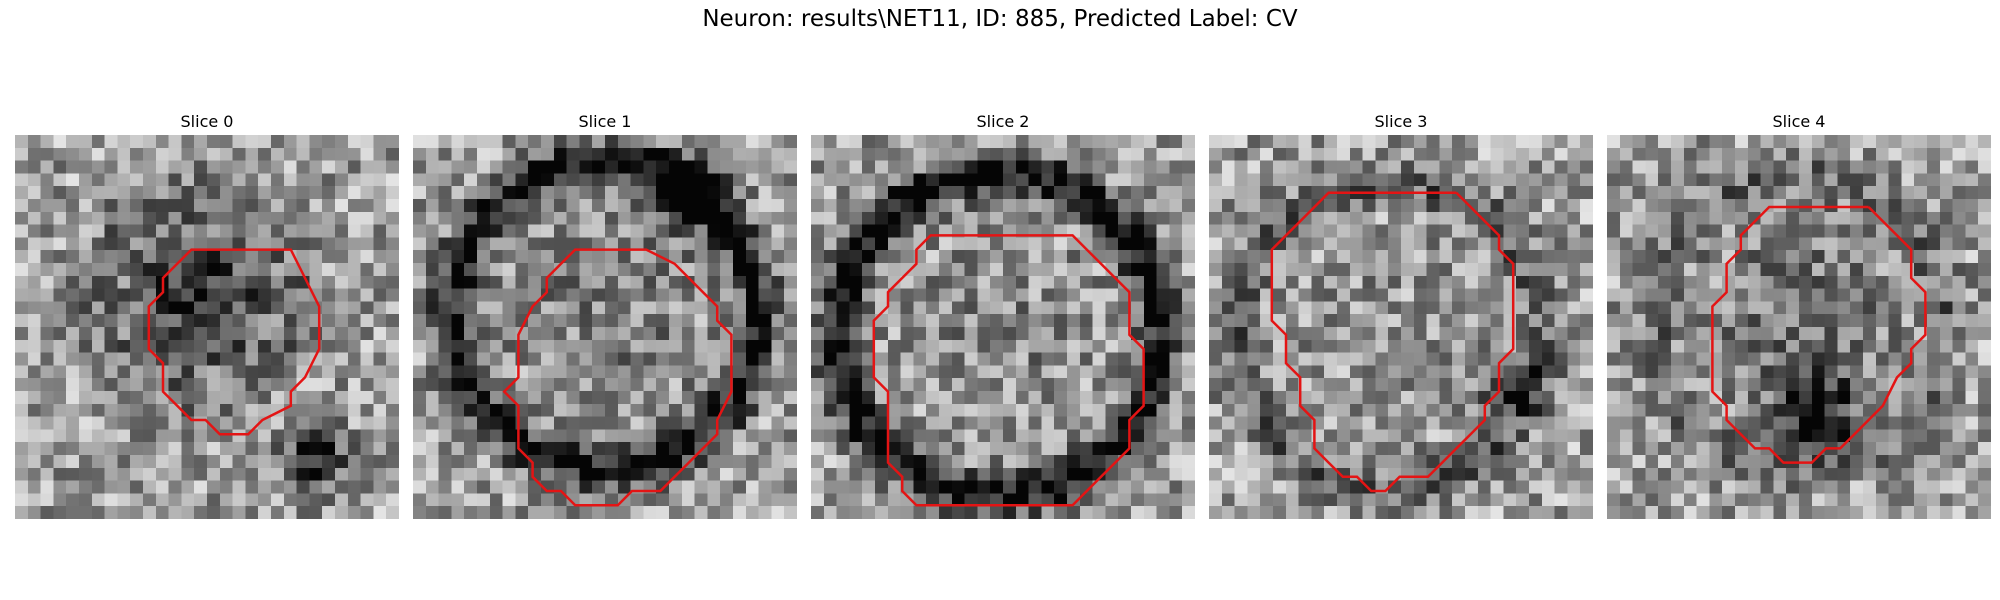  Describe the element at coordinates (207, 121) in the screenshot. I see `slice-title: Slice 0` at that location.